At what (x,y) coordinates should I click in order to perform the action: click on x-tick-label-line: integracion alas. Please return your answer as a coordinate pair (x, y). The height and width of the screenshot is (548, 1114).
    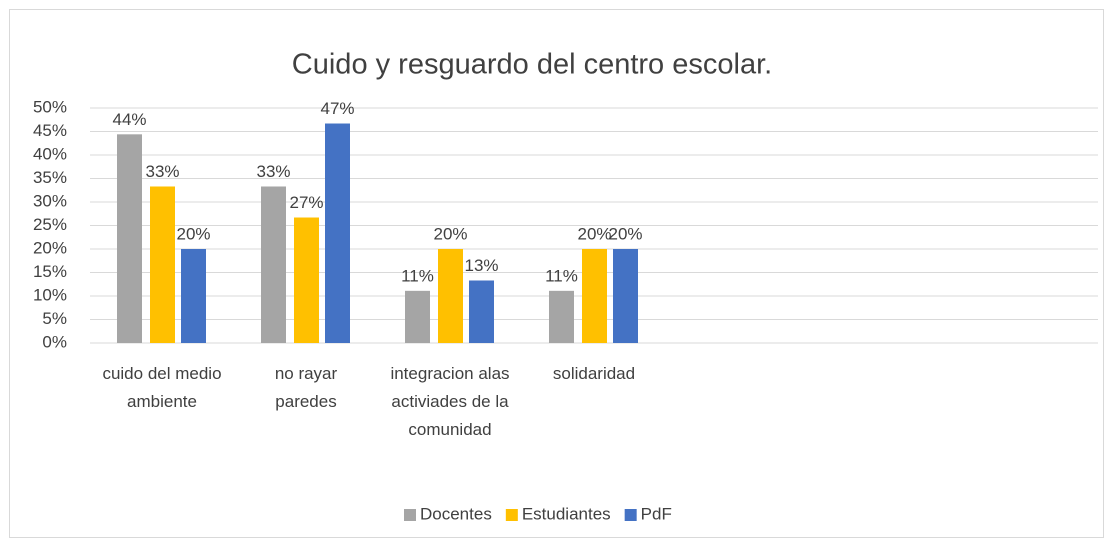
    Looking at the image, I should click on (449, 373).